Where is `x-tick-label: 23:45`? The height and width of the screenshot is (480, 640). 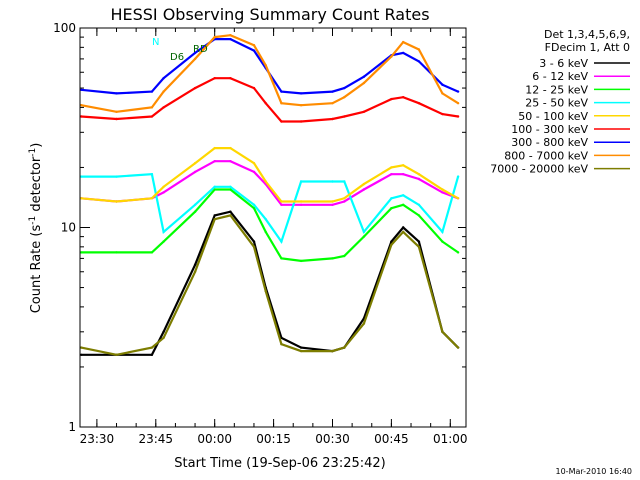
x-tick-label: 23:45 is located at coordinates (155, 439).